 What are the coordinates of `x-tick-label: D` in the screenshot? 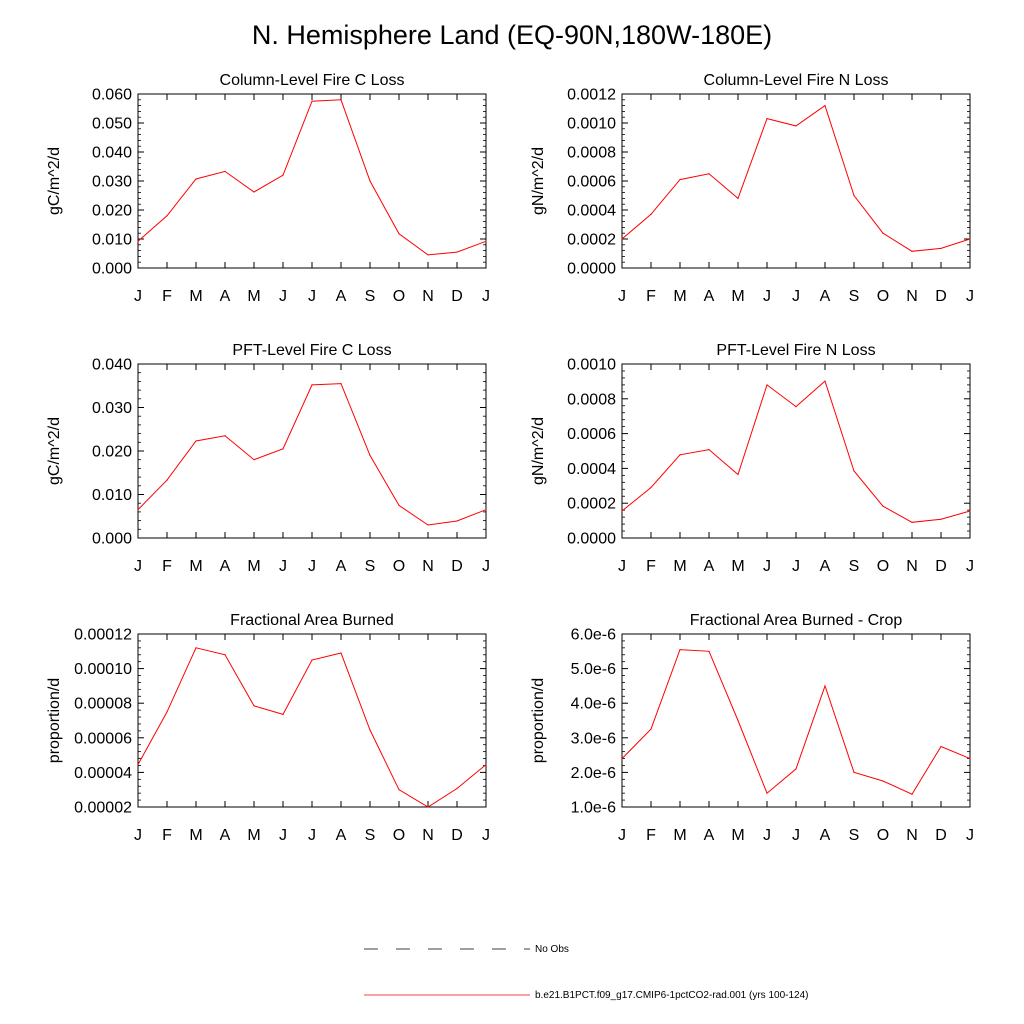 It's located at (457, 566).